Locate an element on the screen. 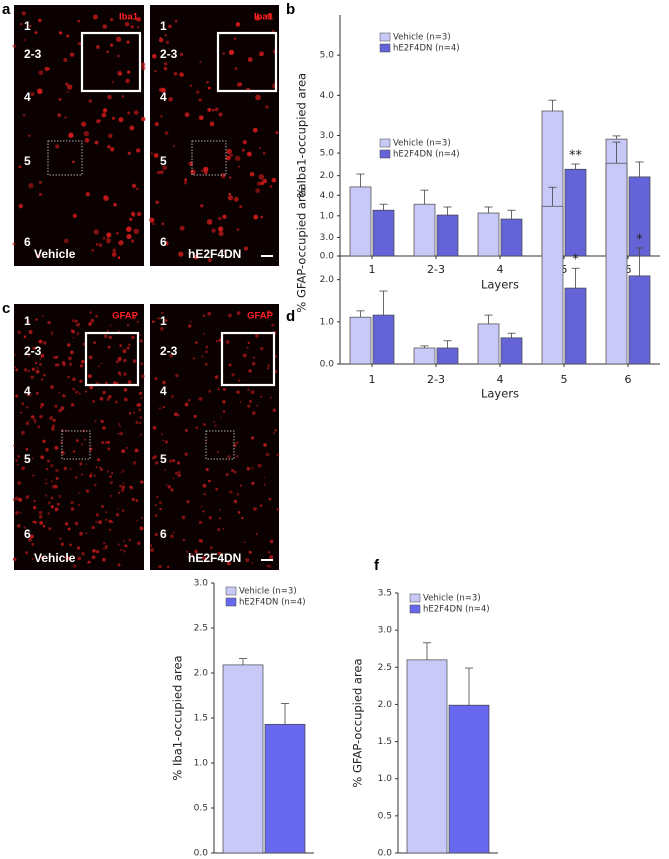  layer-label: 1 is located at coordinates (163, 26).